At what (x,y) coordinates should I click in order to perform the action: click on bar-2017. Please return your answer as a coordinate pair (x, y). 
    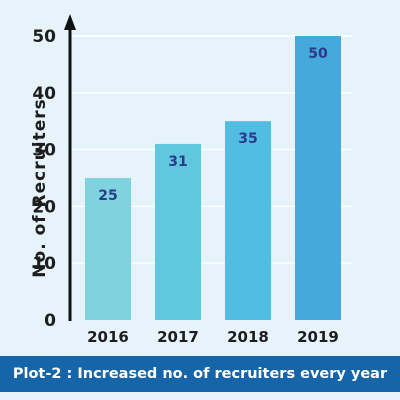
    Looking at the image, I should click on (178, 231).